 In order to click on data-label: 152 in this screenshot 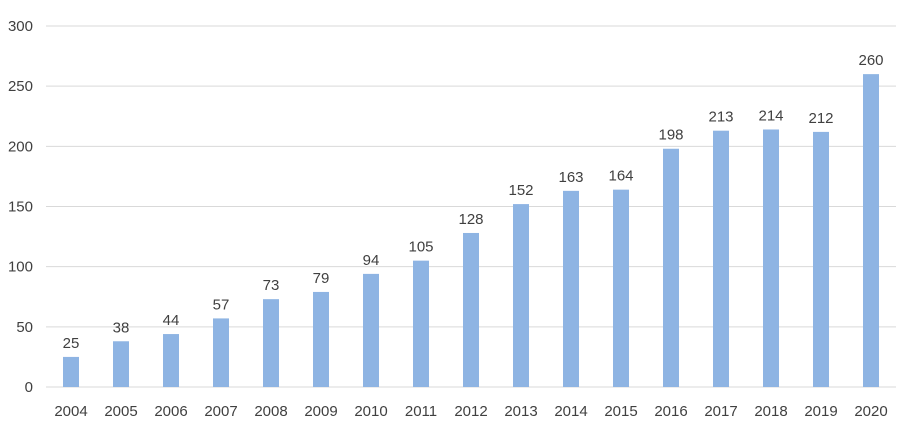, I will do `click(520, 190)`.